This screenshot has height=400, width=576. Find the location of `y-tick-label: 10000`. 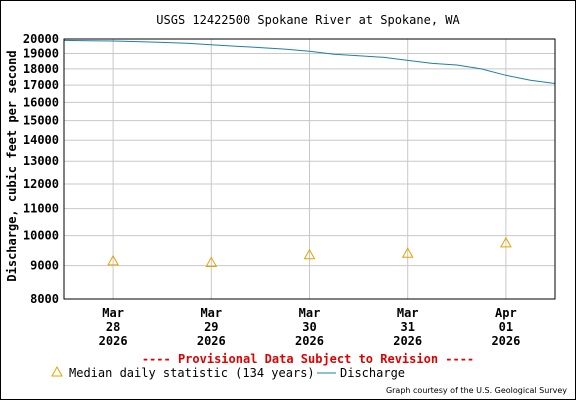

y-tick-label: 10000 is located at coordinates (41, 236).